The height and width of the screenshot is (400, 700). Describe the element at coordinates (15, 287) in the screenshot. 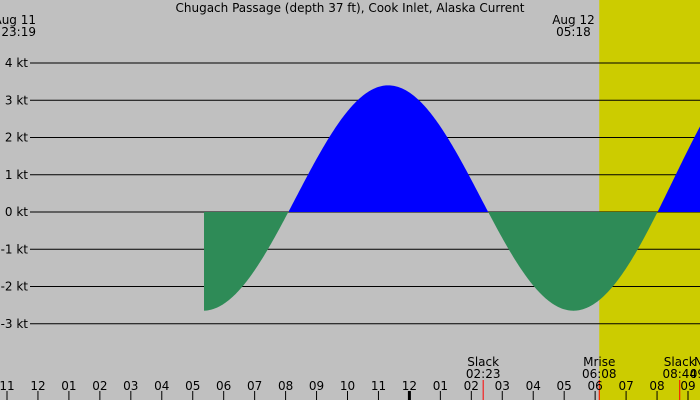

I see `y-tick-label: -2 kt` at that location.